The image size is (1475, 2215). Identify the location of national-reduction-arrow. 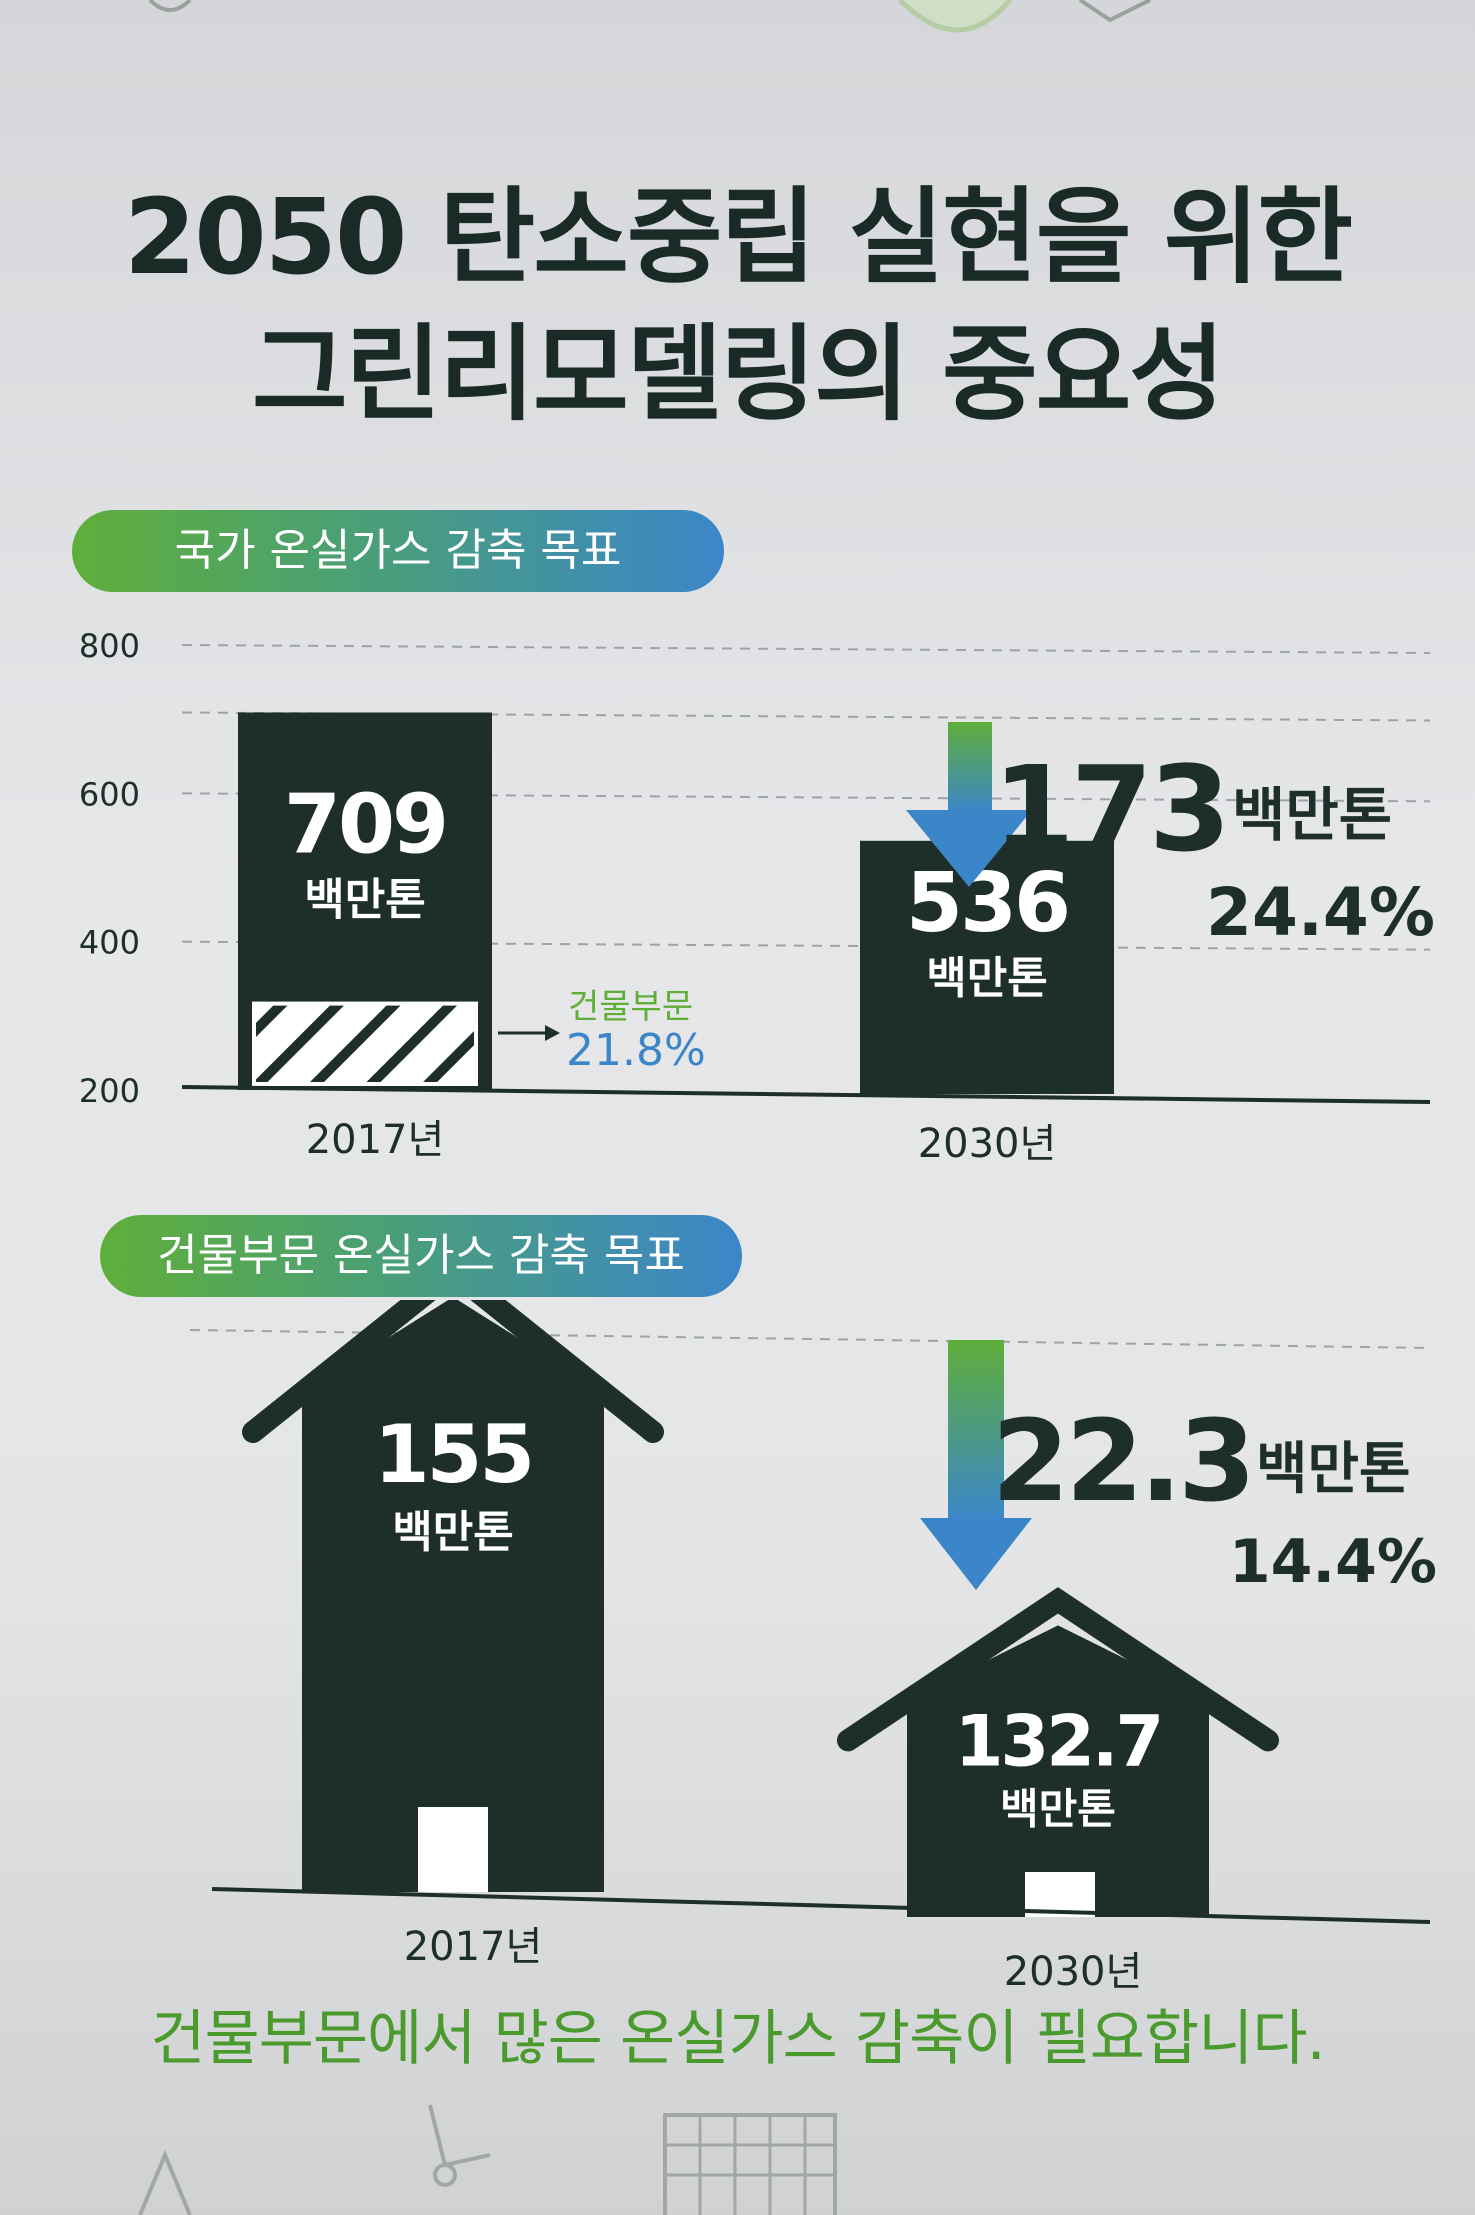
(969, 804).